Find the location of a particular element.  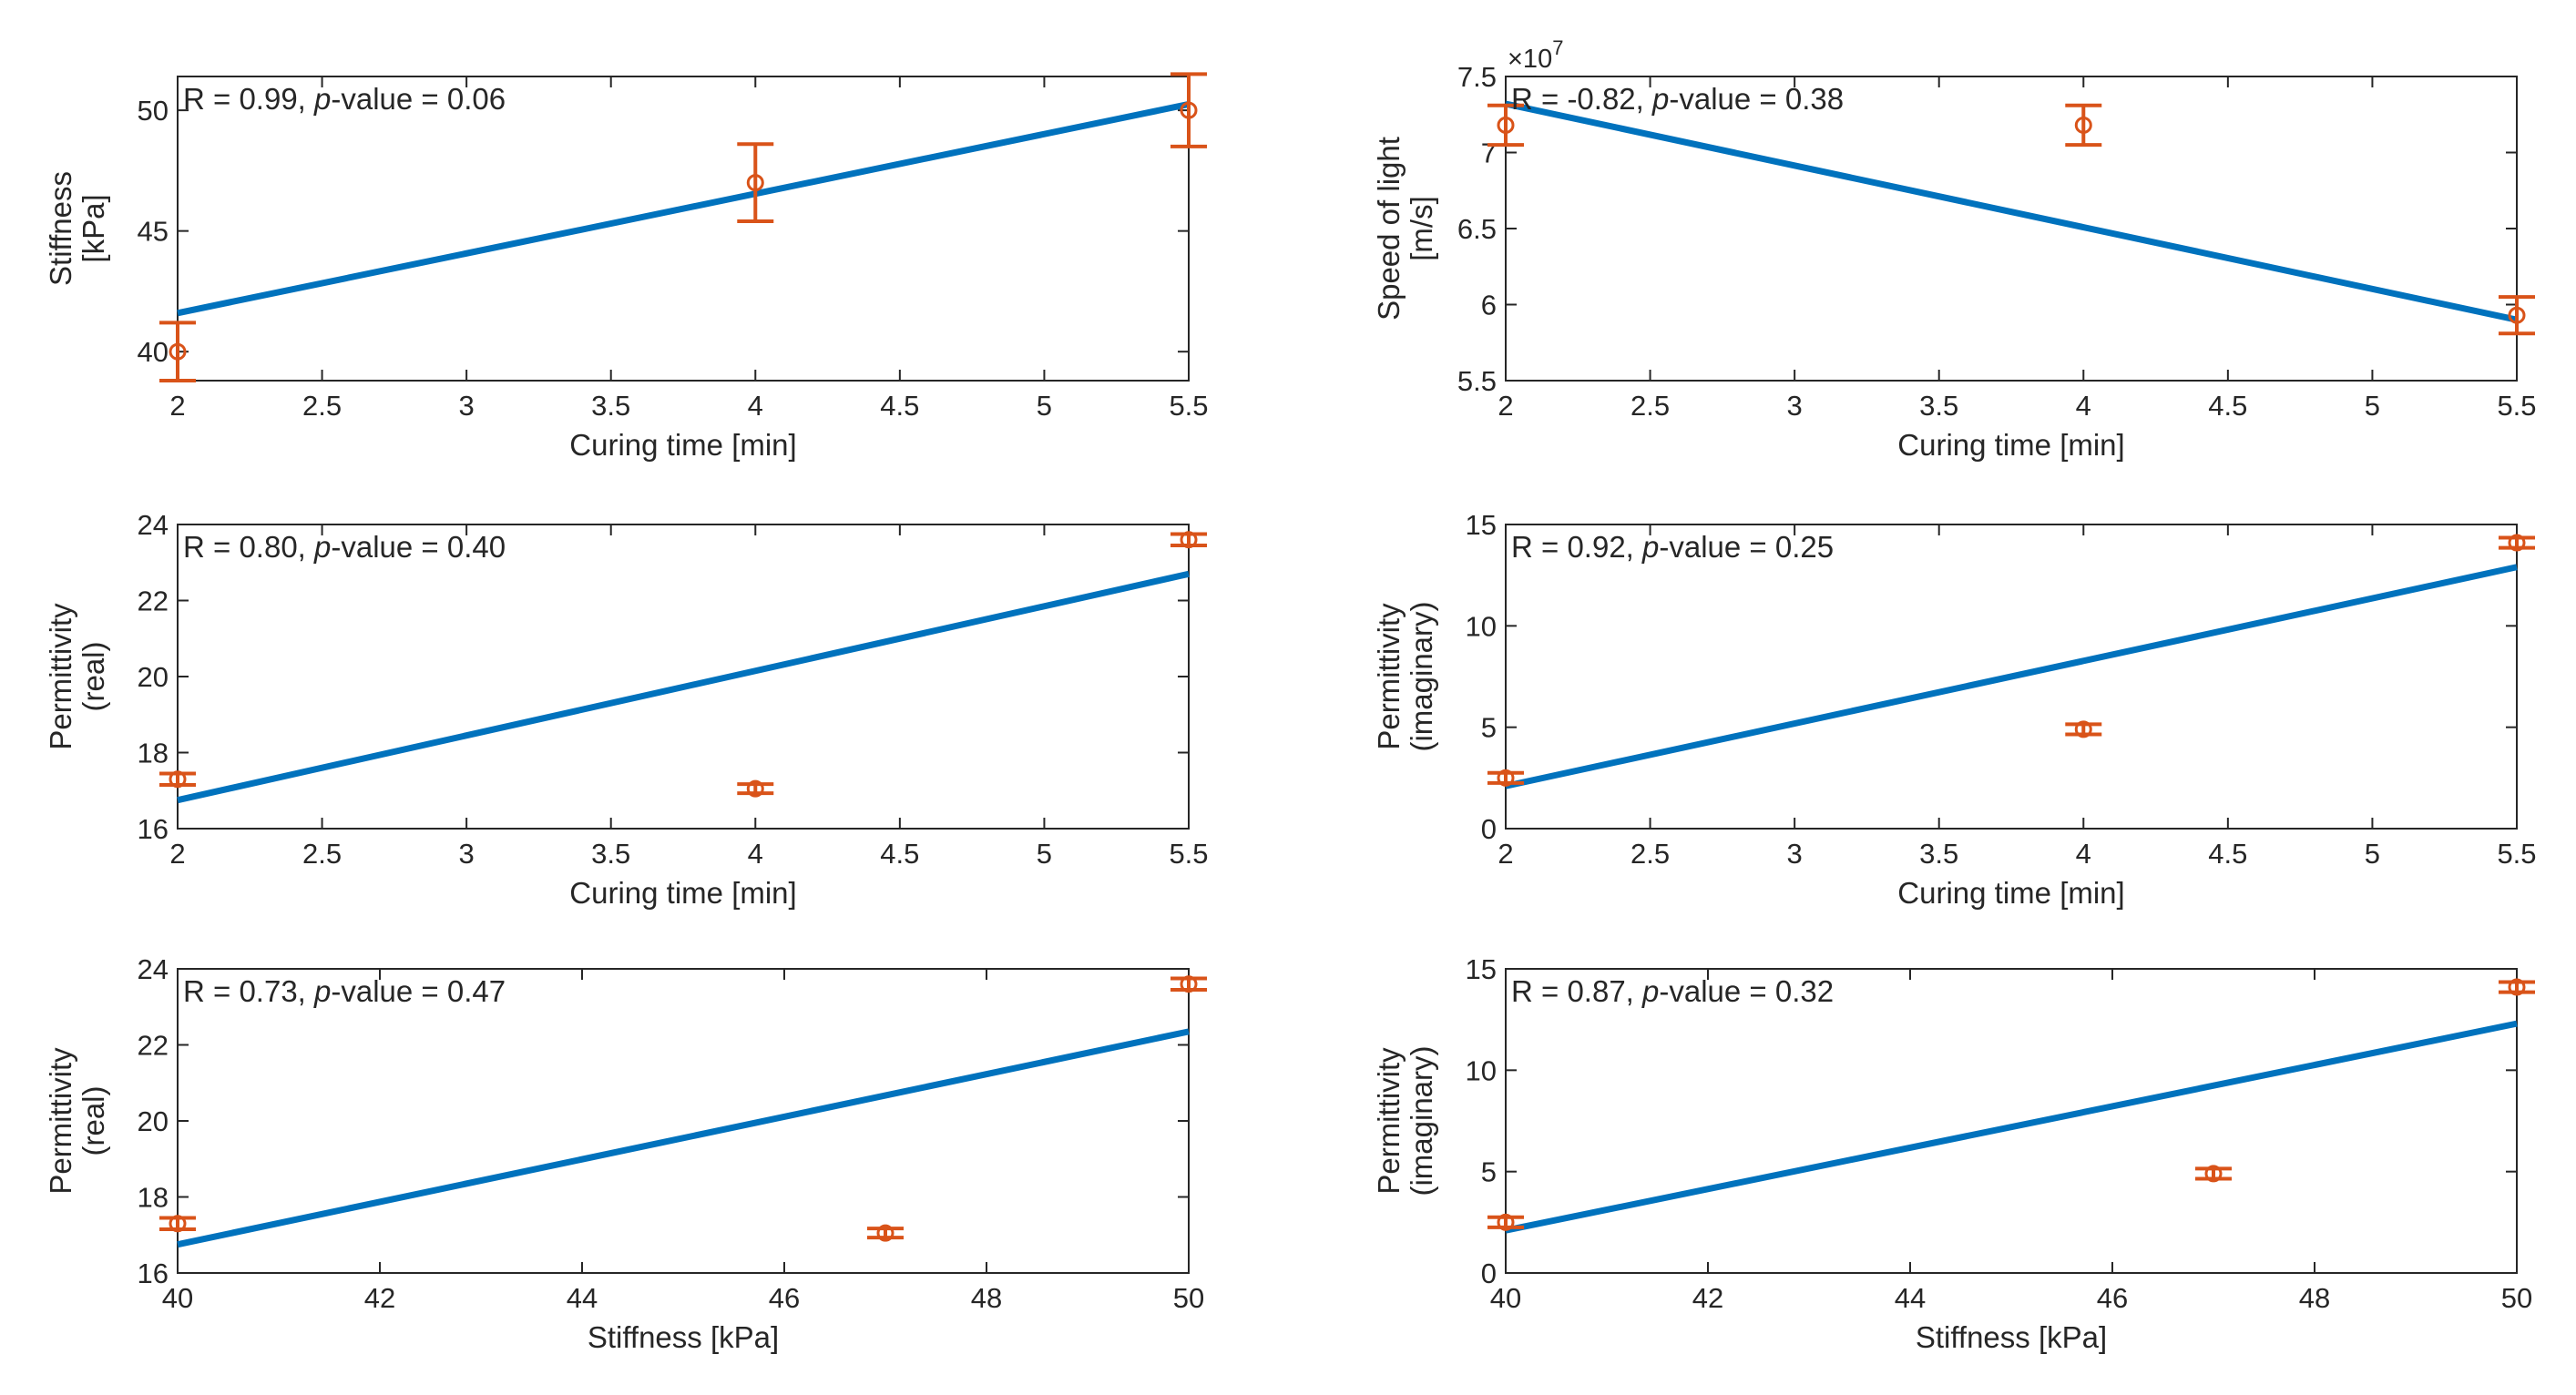

annotation-suffix: -value = 0.47 is located at coordinates (418, 991).